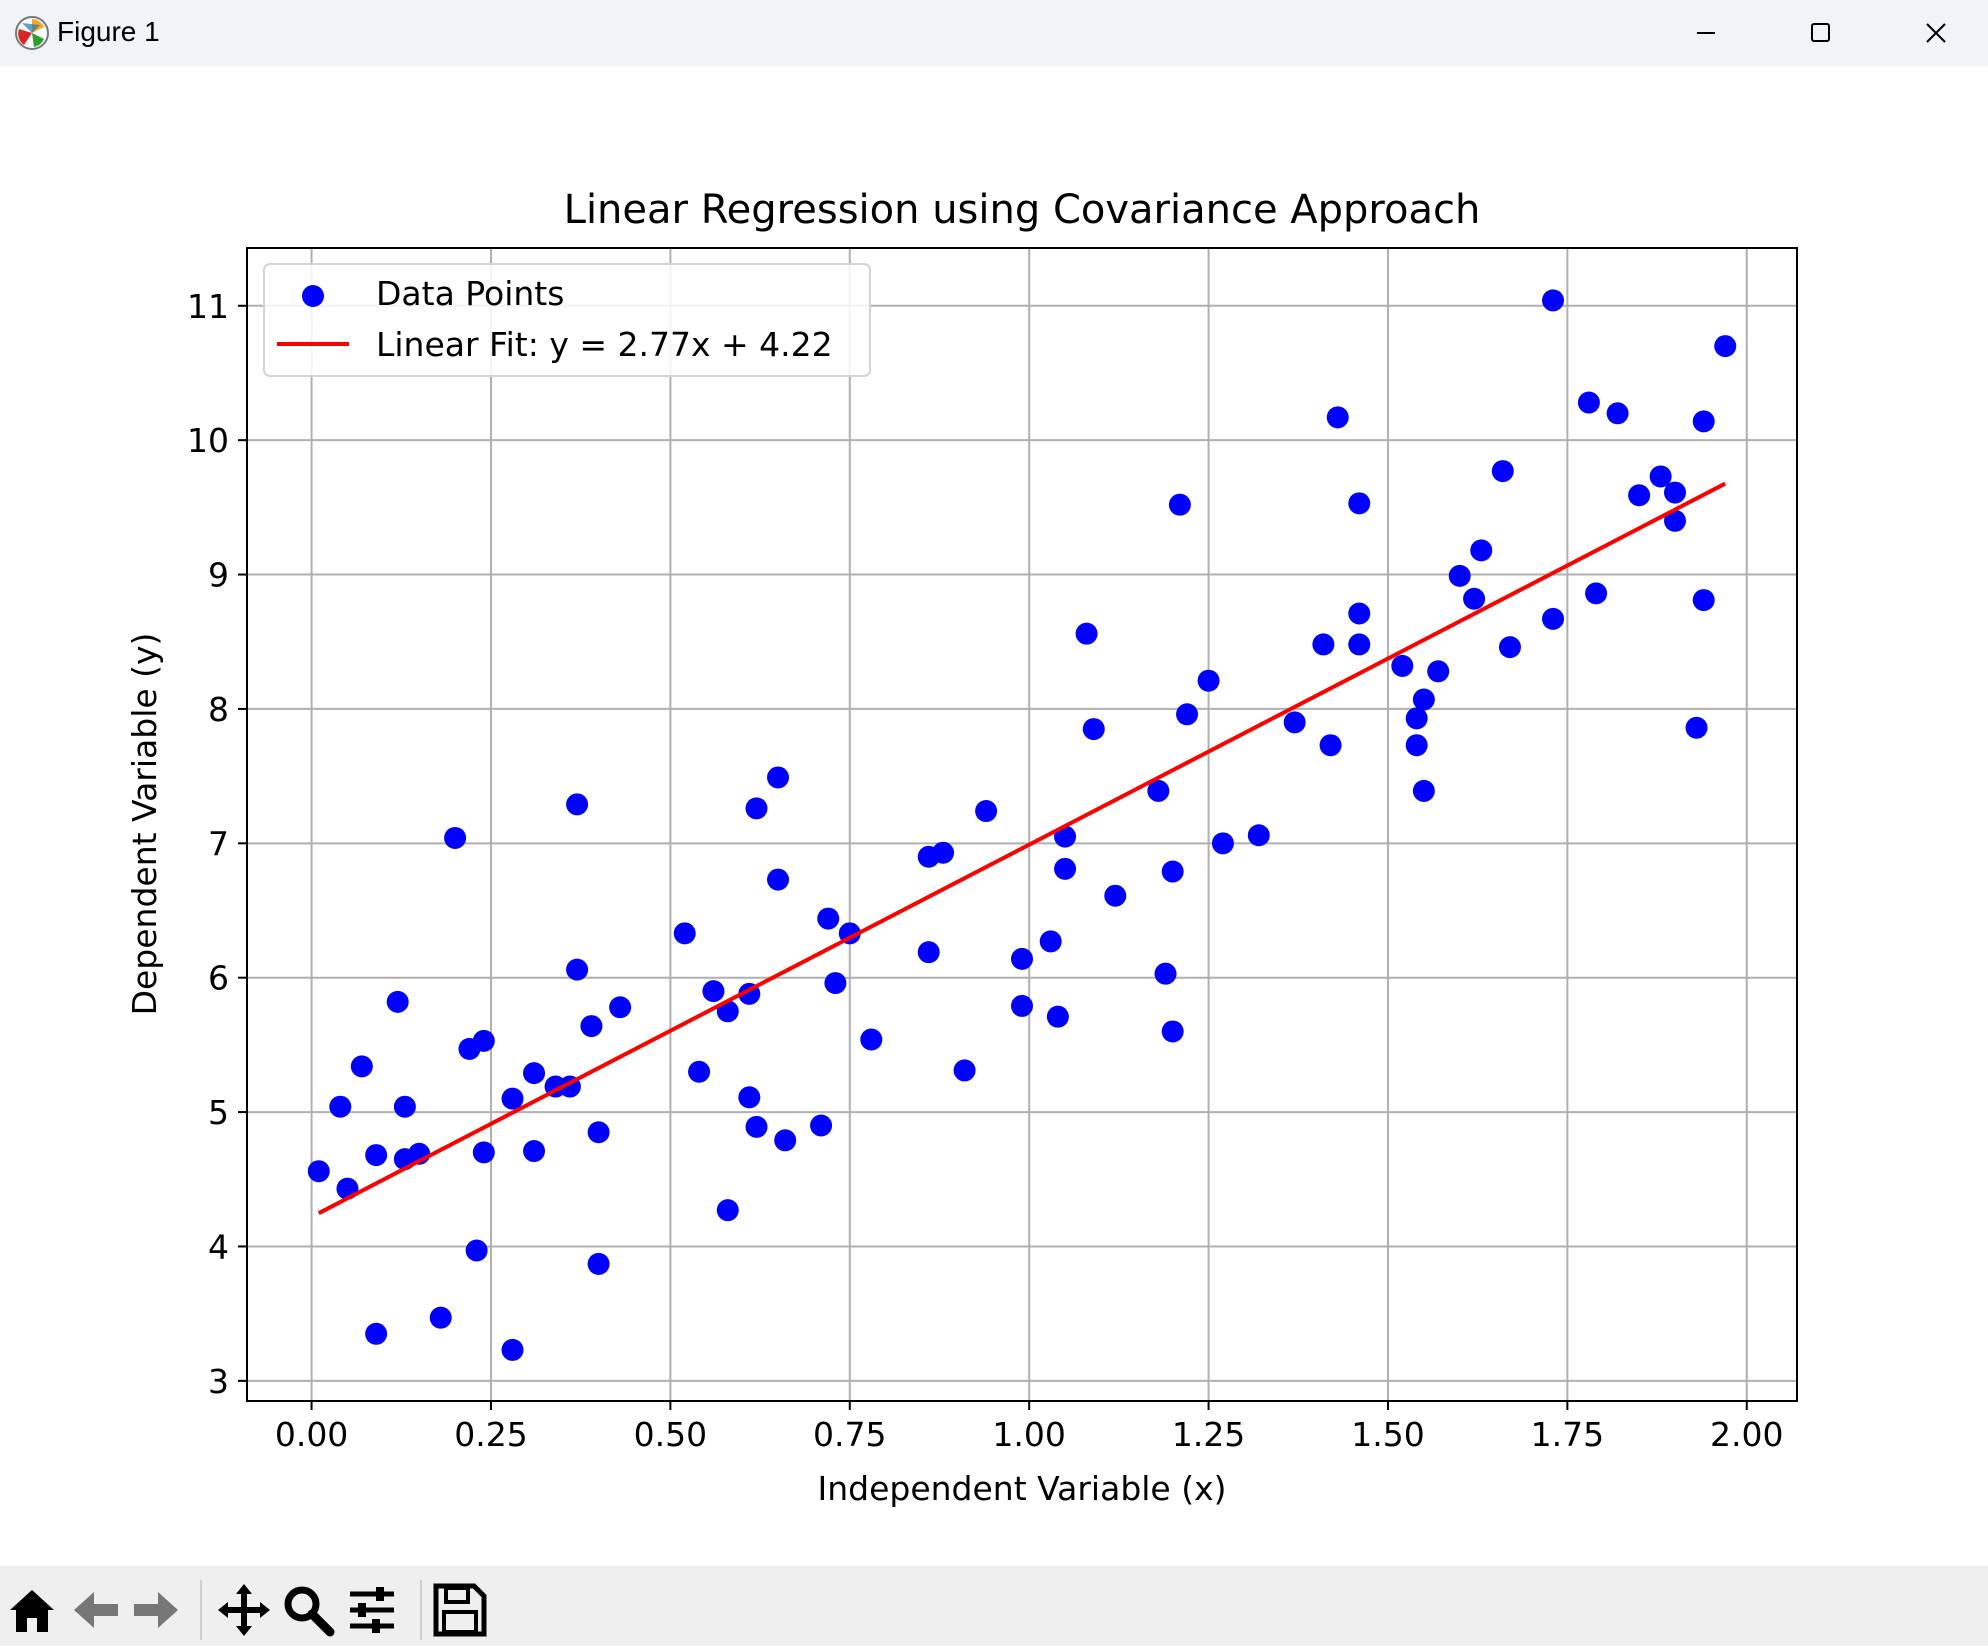 The width and height of the screenshot is (1988, 1646). I want to click on maximize-icon, so click(1820, 33).